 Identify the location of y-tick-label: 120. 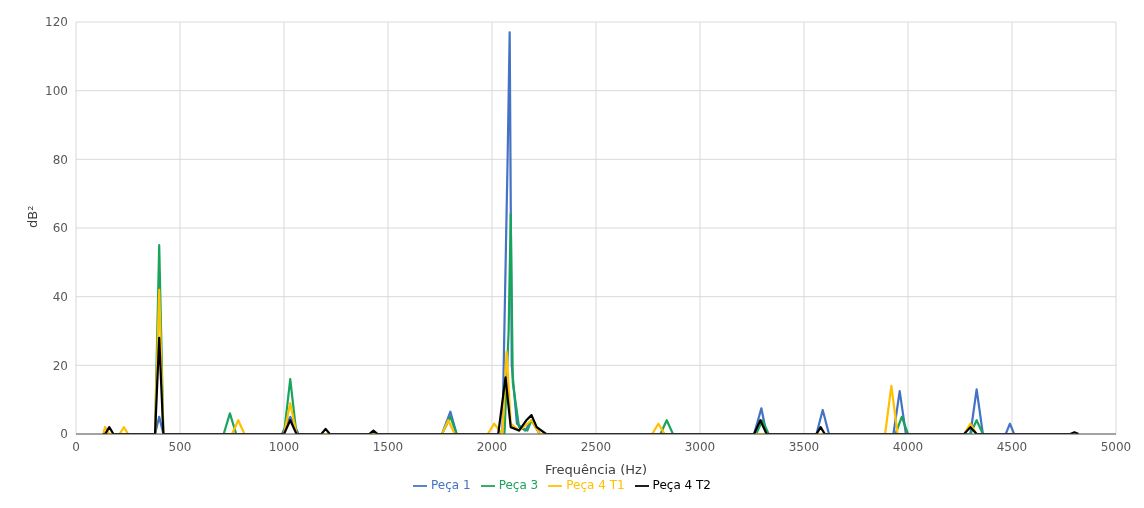
(56, 22).